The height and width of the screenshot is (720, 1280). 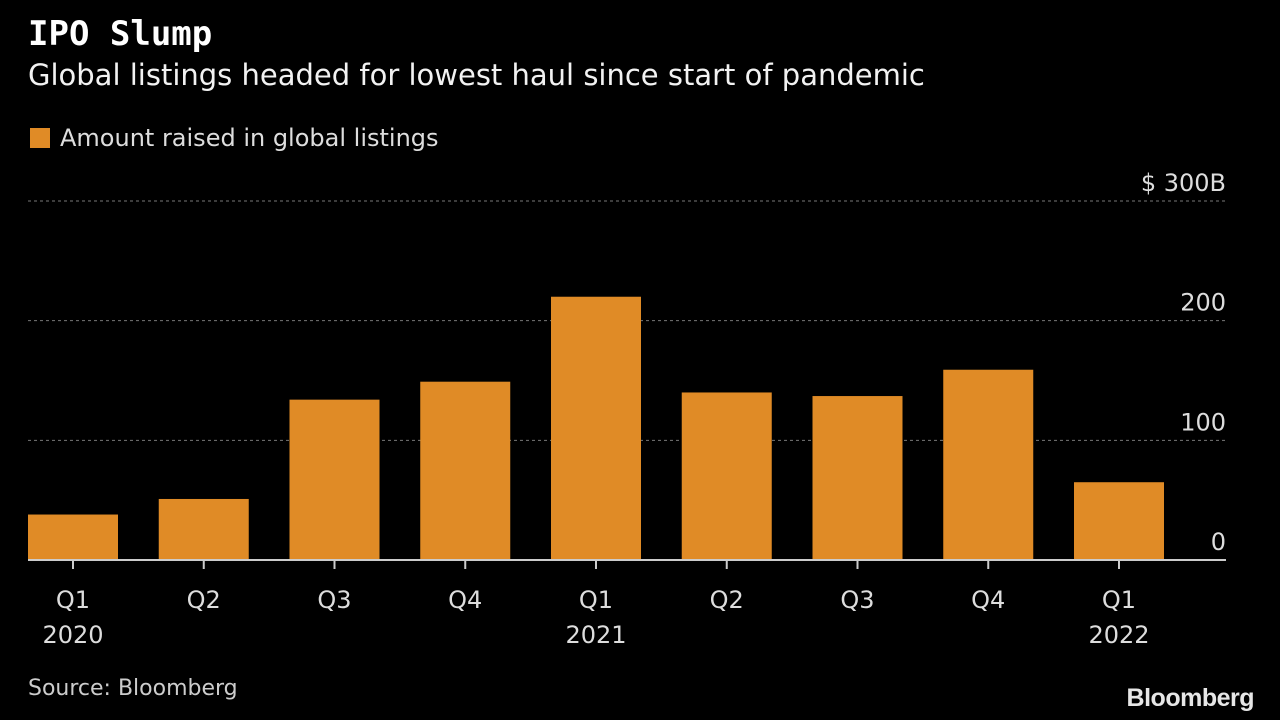 I want to click on y-tick-label: 0, so click(x=1218, y=542).